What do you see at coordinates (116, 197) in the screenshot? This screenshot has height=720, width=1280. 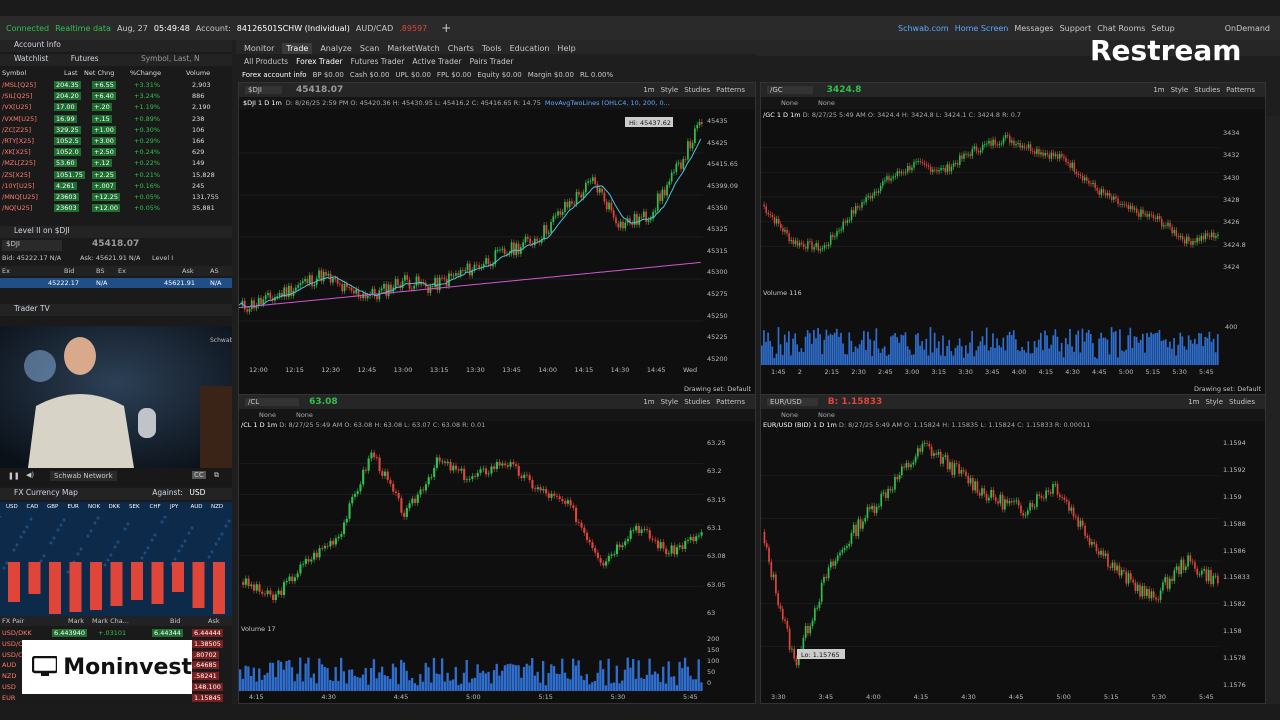 I see `watchlist-row: /MNQ[U25] 23603 +12.25 +0.05% 131,755` at bounding box center [116, 197].